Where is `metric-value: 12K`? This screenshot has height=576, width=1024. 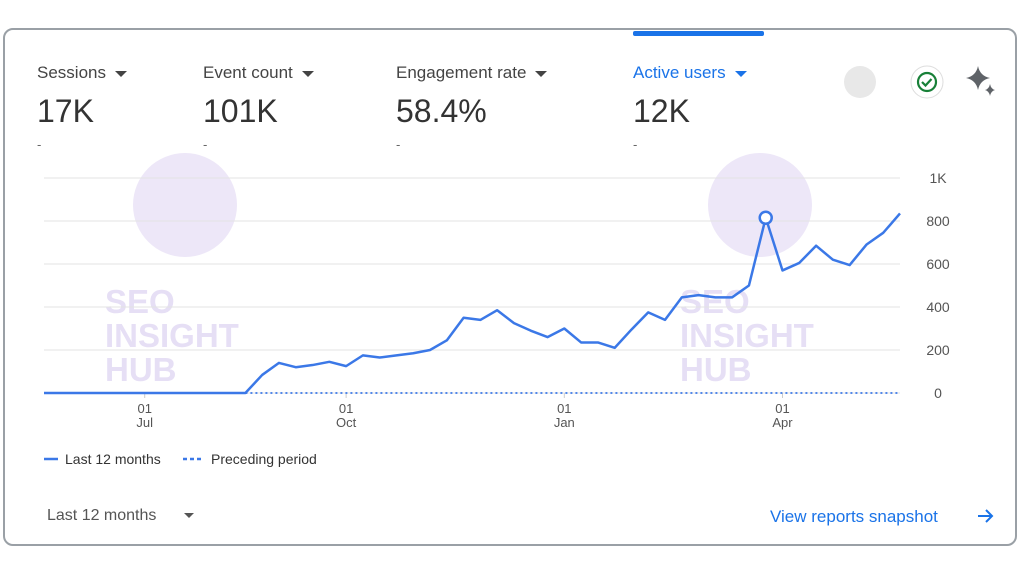
metric-value: 12K is located at coordinates (661, 111).